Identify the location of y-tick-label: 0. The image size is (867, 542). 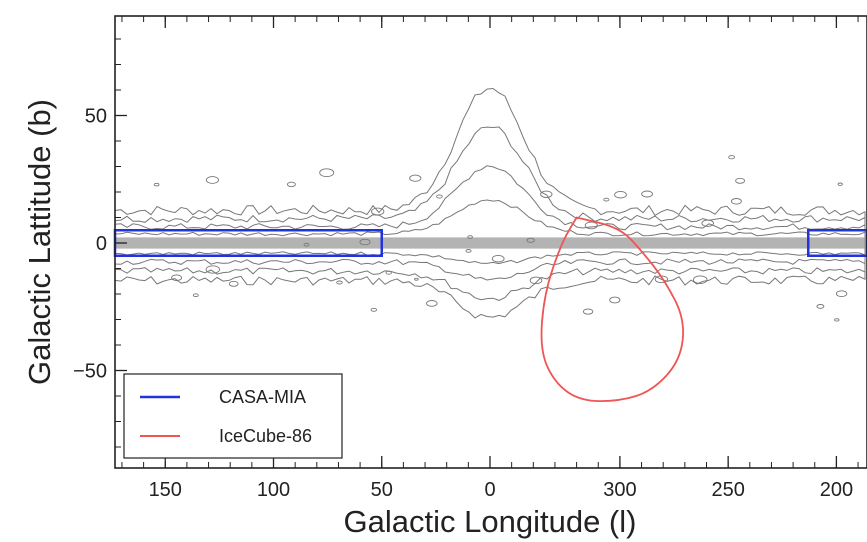
(101, 244).